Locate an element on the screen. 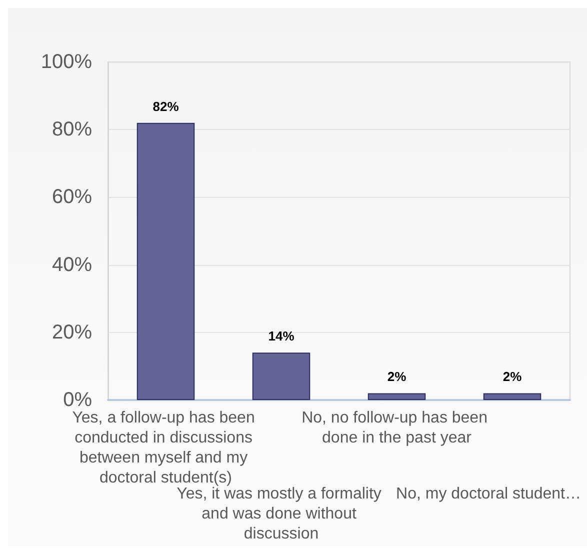  x-tick-label: Yes, it was mostly a formality and was done without discussion is located at coordinates (281, 514).